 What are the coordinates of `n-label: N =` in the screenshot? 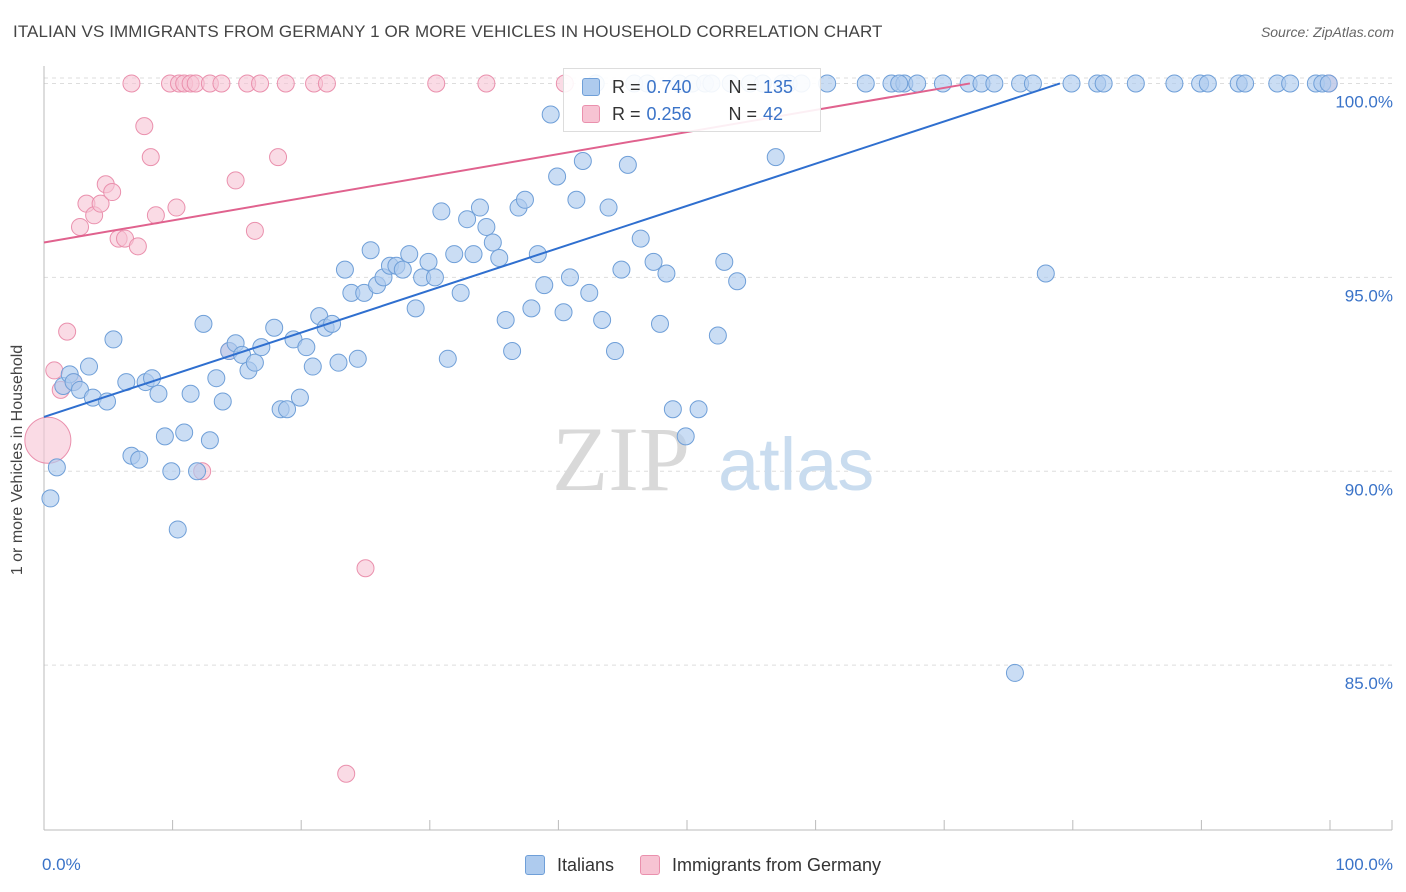 It's located at (743, 113).